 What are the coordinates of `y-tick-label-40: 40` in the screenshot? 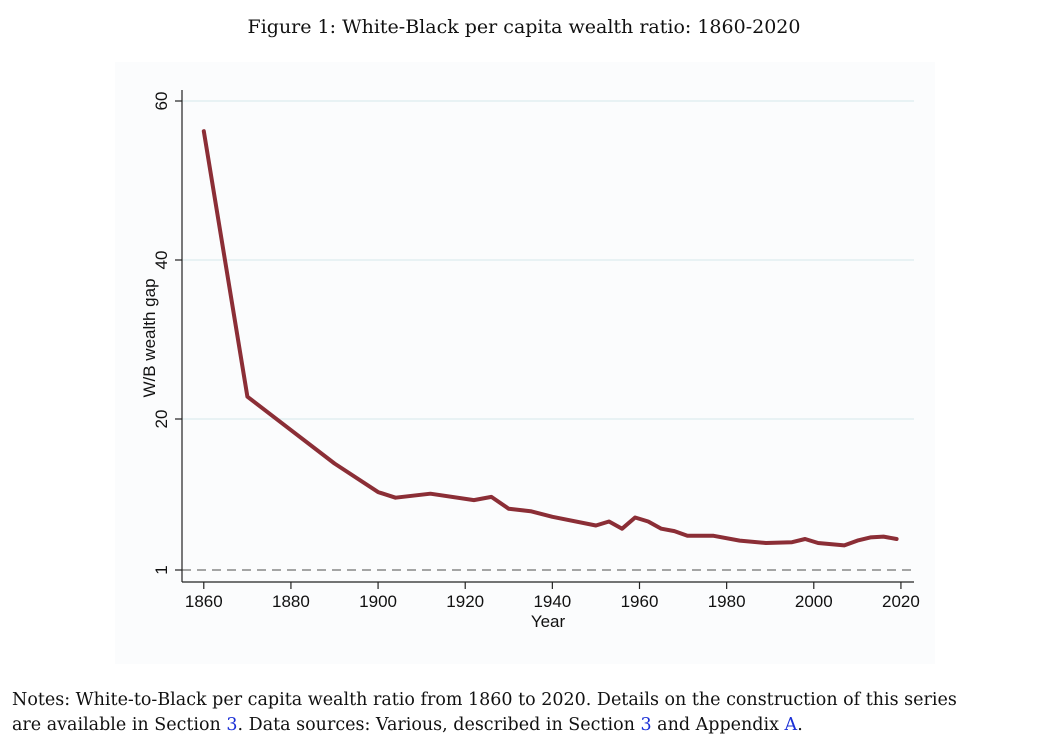 It's located at (161, 260).